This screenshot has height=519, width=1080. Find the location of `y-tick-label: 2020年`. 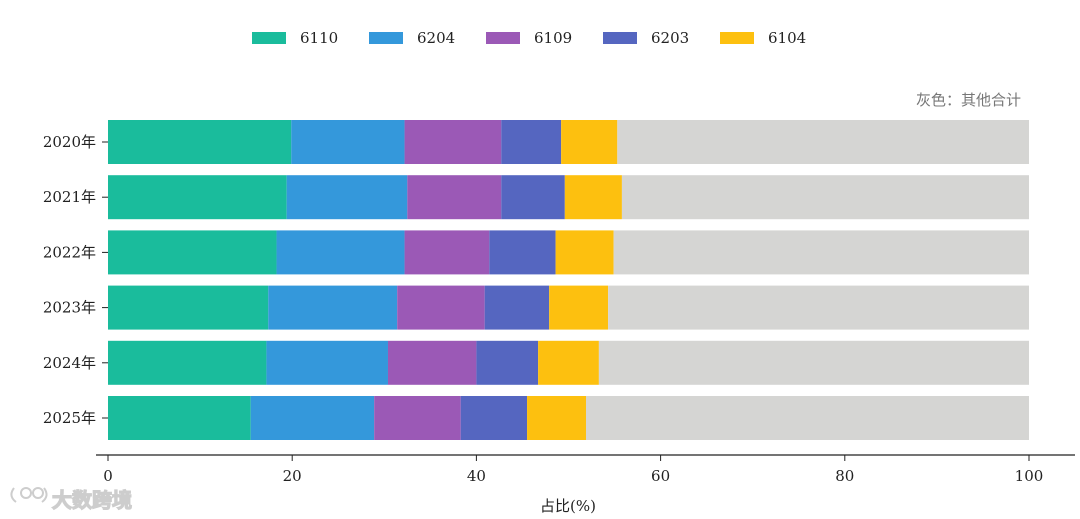

y-tick-label: 2020年 is located at coordinates (69, 142).